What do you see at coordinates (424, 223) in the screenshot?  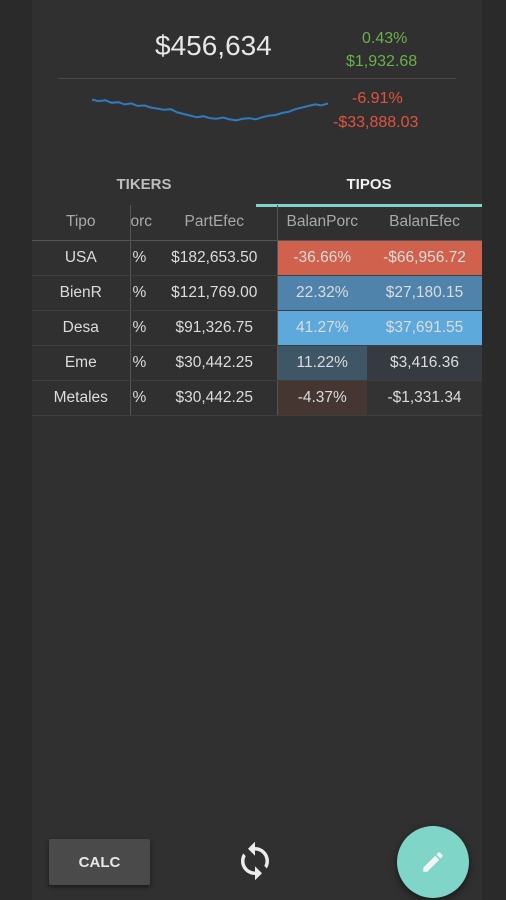 I see `header-balan-efec: BalanEfec` at bounding box center [424, 223].